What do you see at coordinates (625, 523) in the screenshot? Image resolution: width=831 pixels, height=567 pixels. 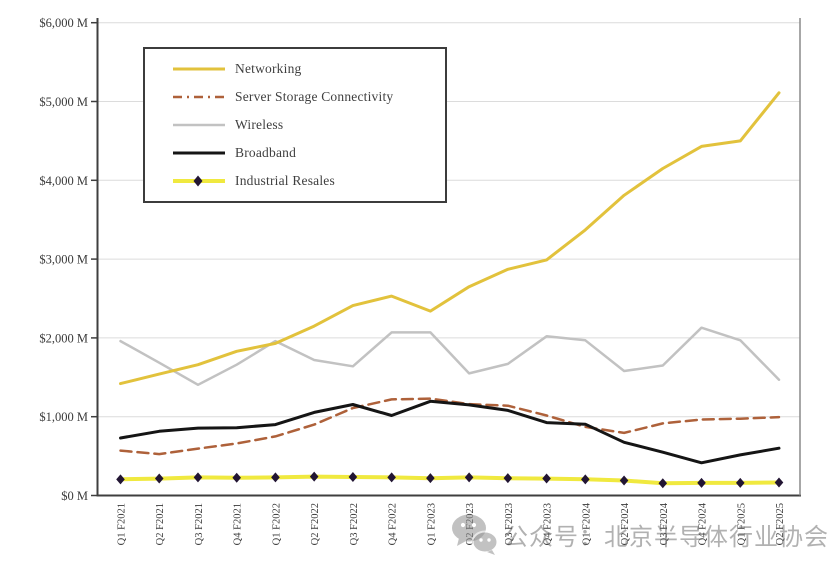 I see `x-tick-label: Q2 F2024` at bounding box center [625, 523].